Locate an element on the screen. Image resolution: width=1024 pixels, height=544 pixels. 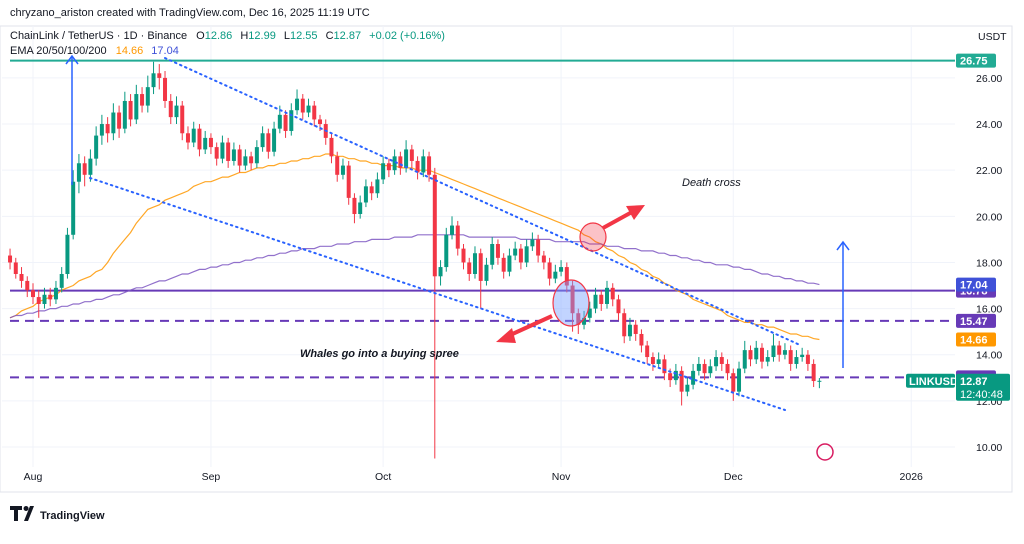
ema-line is located at coordinates (414, 276).